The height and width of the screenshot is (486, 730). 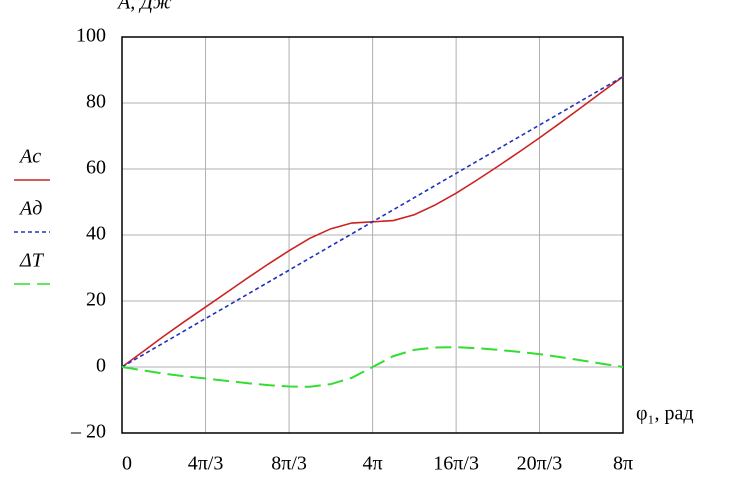 I want to click on x-tick-label: 8π/3, so click(x=289, y=464).